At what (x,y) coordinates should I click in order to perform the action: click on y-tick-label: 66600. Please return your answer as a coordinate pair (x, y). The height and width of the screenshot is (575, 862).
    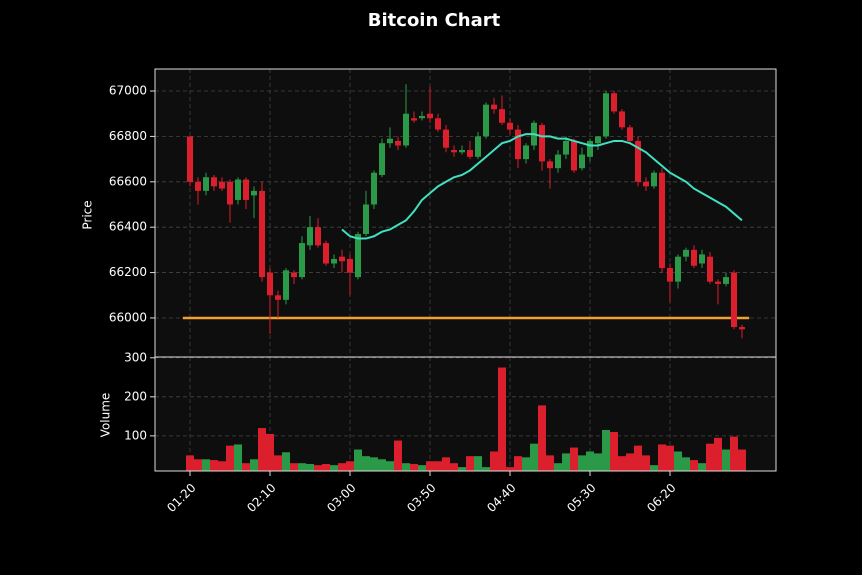
    Looking at the image, I should click on (128, 181).